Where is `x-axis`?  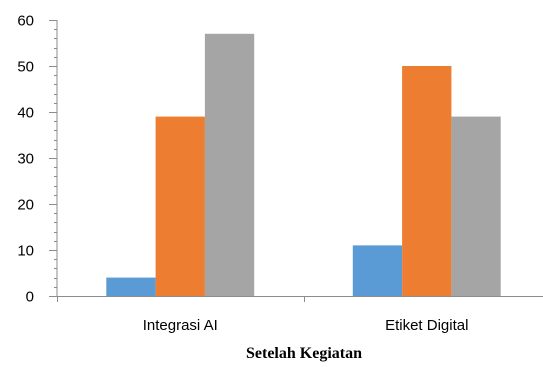 x-axis is located at coordinates (300, 299).